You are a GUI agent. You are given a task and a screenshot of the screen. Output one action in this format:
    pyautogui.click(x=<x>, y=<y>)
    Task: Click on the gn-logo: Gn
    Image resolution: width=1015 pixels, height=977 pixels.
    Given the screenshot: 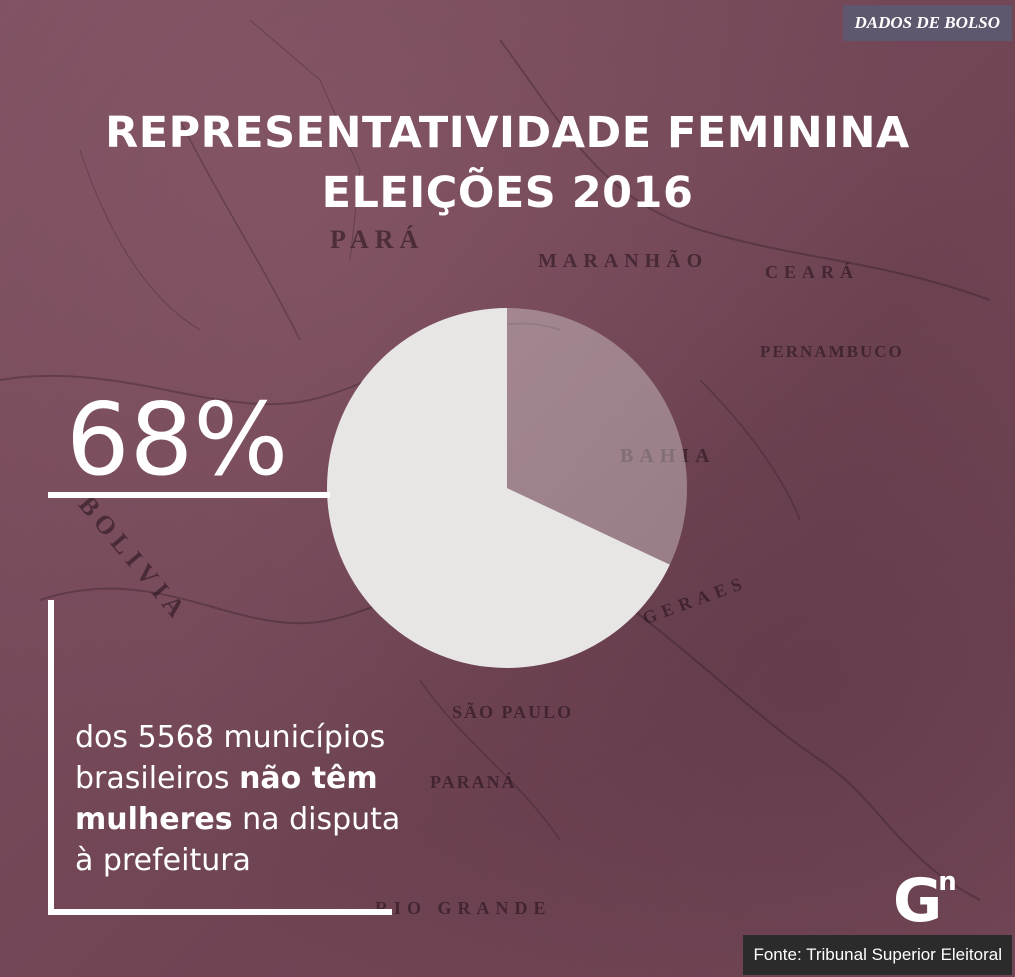 What is the action you would take?
    pyautogui.click(x=925, y=896)
    